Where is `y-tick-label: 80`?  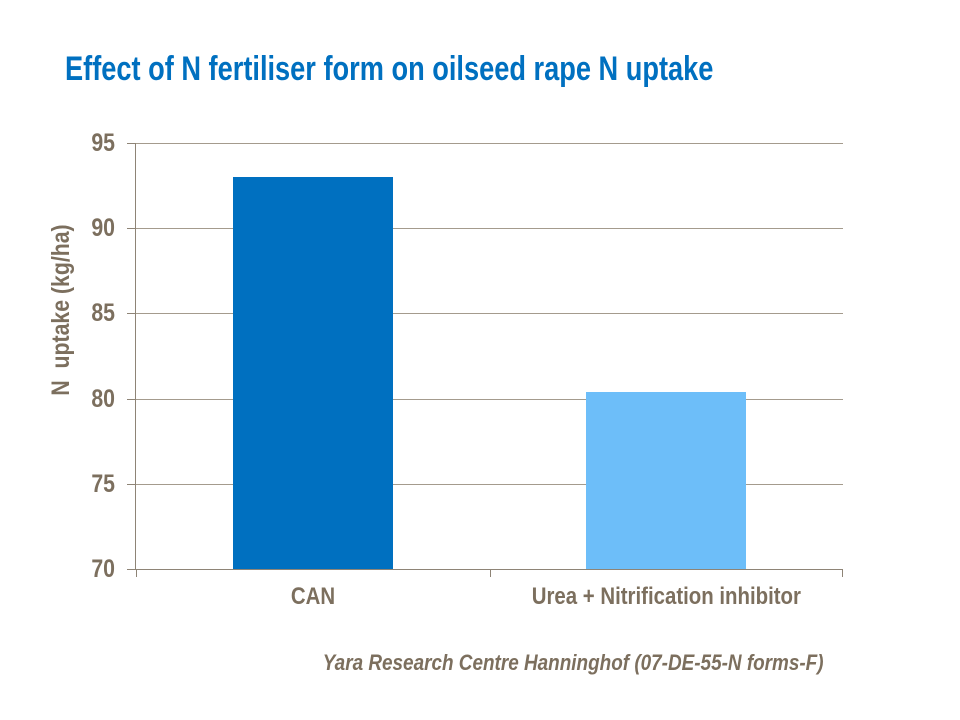 y-tick-label: 80 is located at coordinates (103, 398).